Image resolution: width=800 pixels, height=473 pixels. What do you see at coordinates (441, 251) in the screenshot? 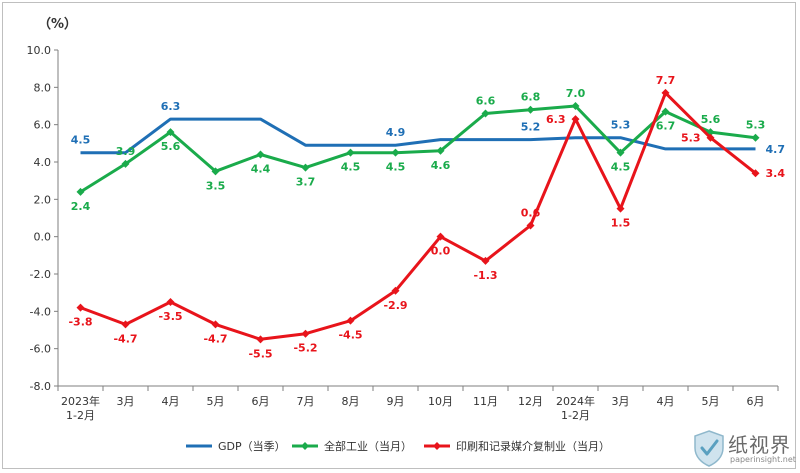
I see `data-label: 0.0` at bounding box center [441, 251].